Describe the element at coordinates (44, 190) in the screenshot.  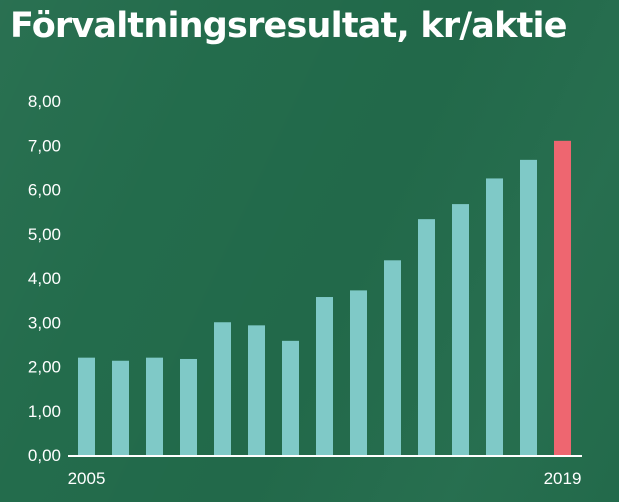
I see `y-tick-label: 6,00` at that location.